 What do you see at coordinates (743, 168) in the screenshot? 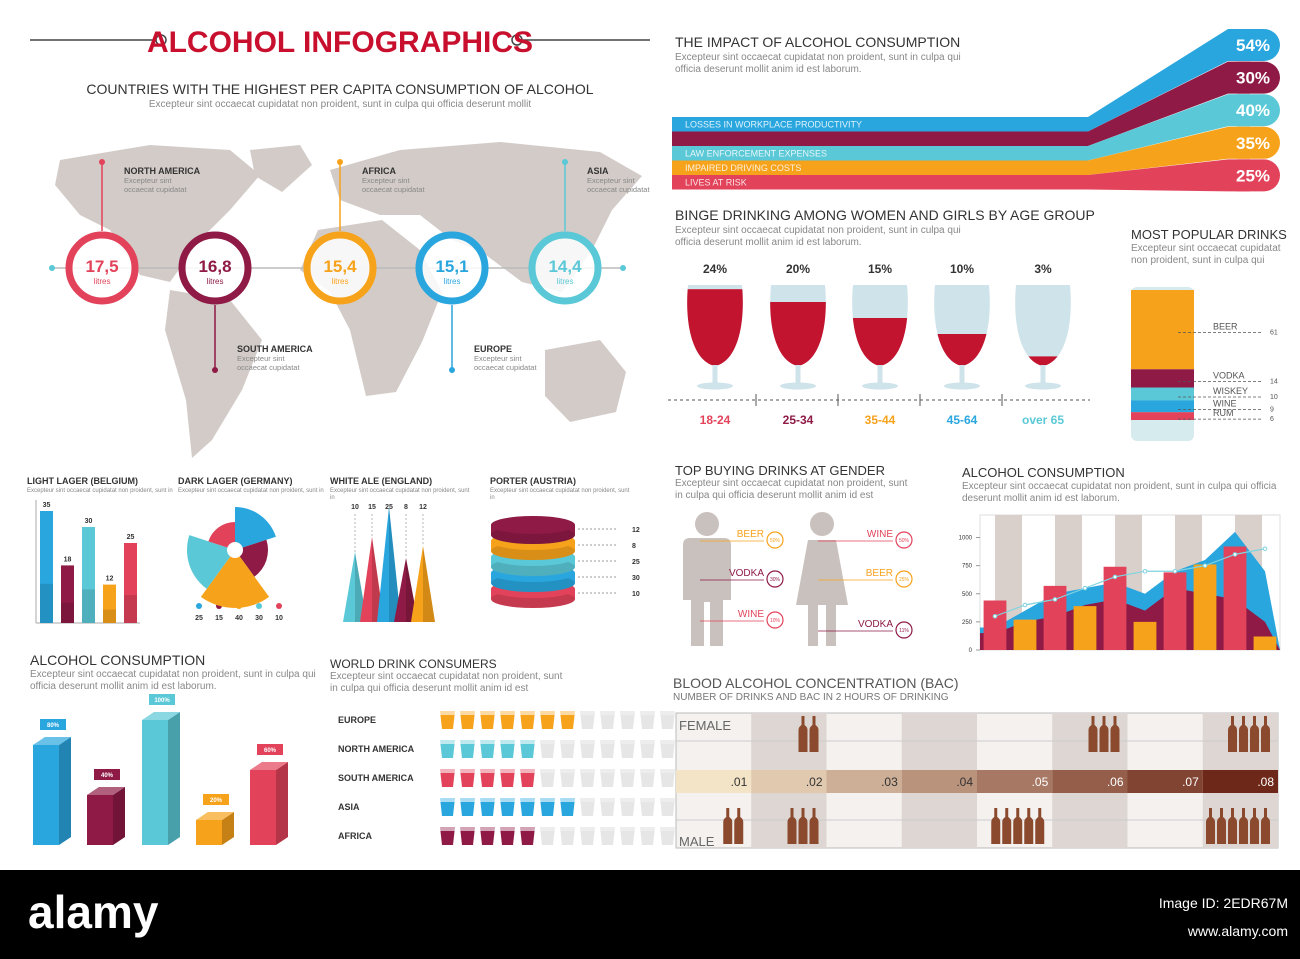
I see `band-label: IMPAIRED DRIVING COSTS` at bounding box center [743, 168].